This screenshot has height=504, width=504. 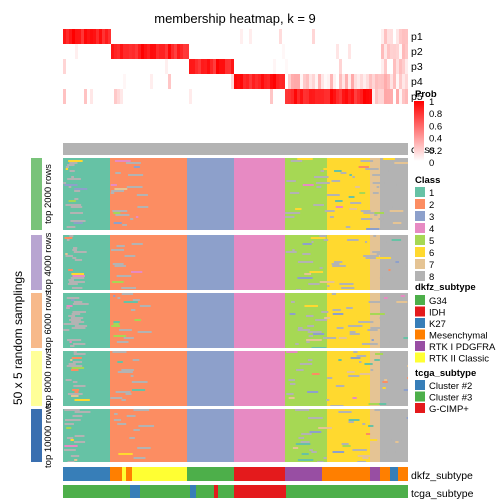 What do you see at coordinates (442, 476) in the screenshot?
I see `track-label-dkfz_subtype: dkfz_subtype` at bounding box center [442, 476].